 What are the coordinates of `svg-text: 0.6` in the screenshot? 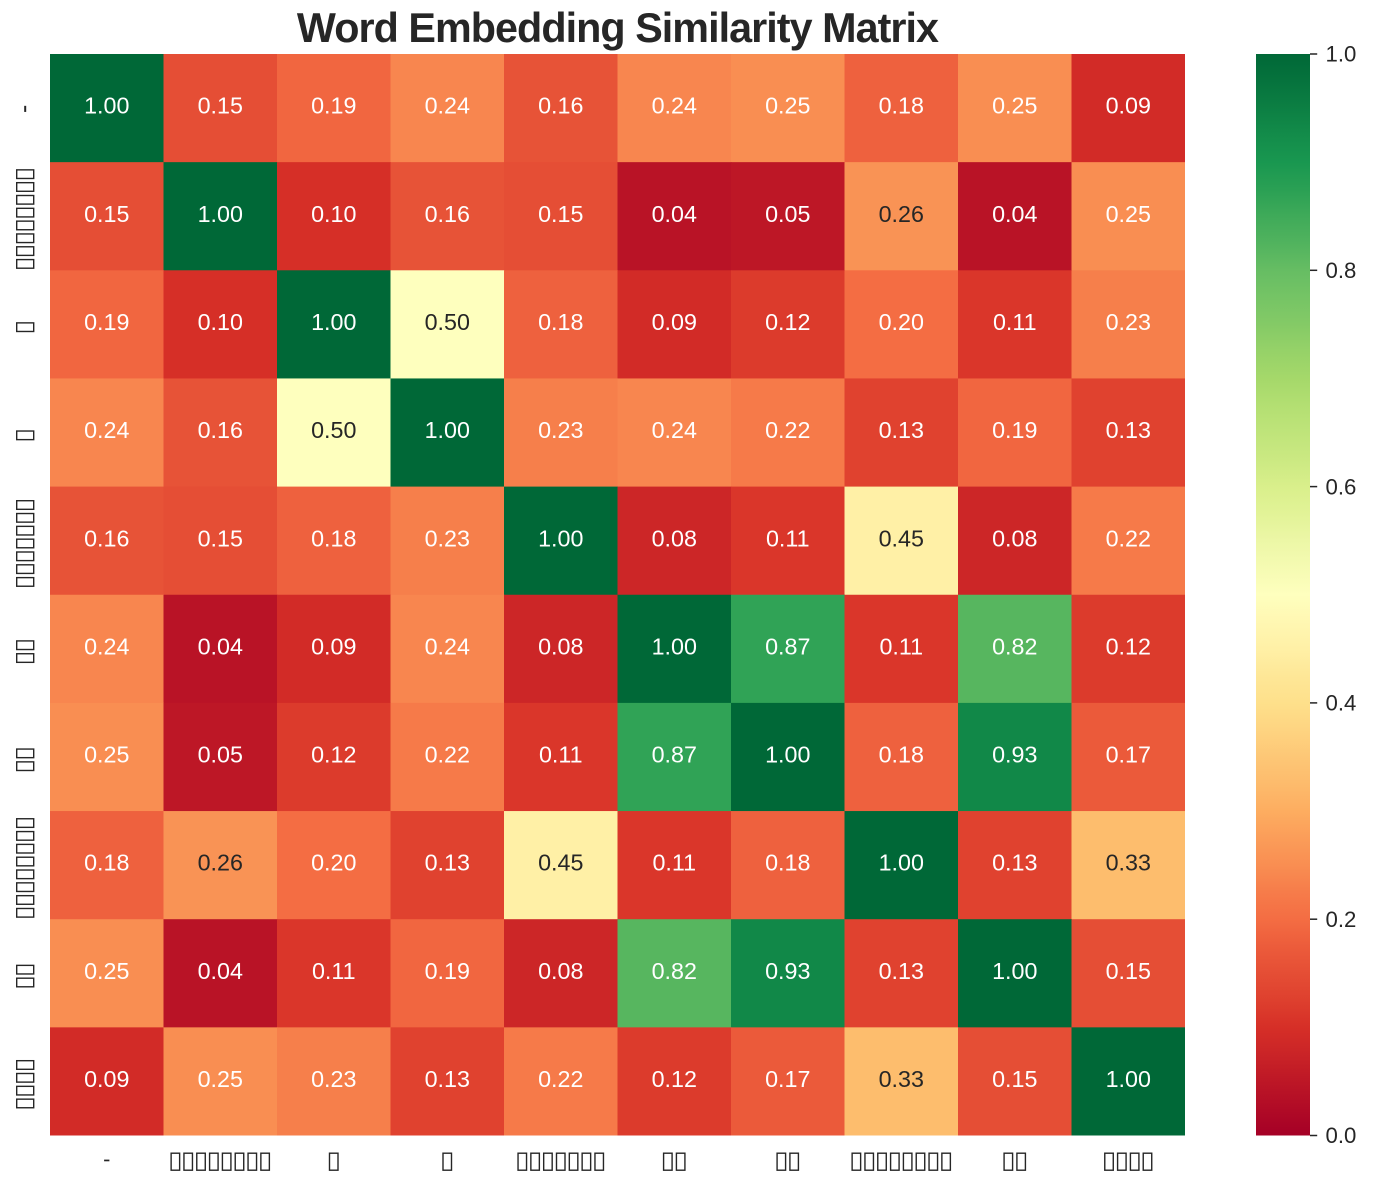 It's located at (1341, 486).